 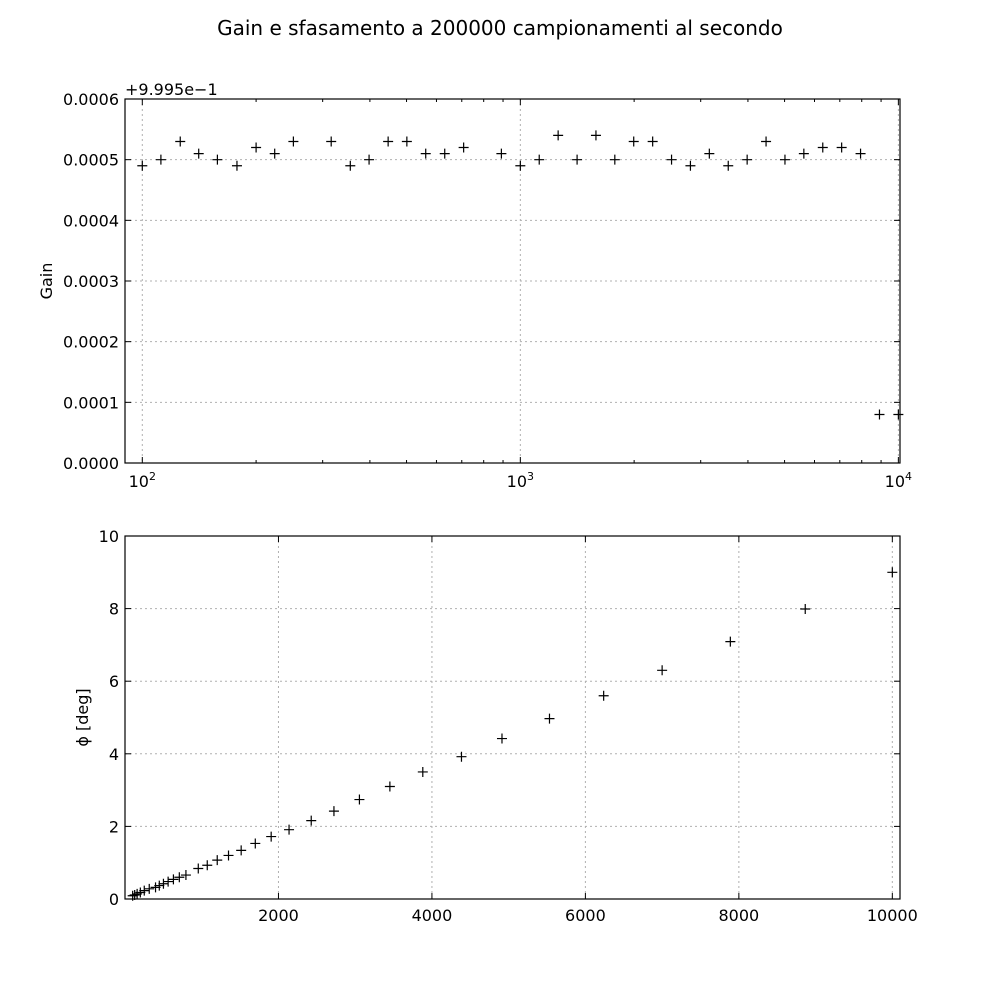 What do you see at coordinates (91, 99) in the screenshot?
I see `gain-y-tick-label: 0.0006` at bounding box center [91, 99].